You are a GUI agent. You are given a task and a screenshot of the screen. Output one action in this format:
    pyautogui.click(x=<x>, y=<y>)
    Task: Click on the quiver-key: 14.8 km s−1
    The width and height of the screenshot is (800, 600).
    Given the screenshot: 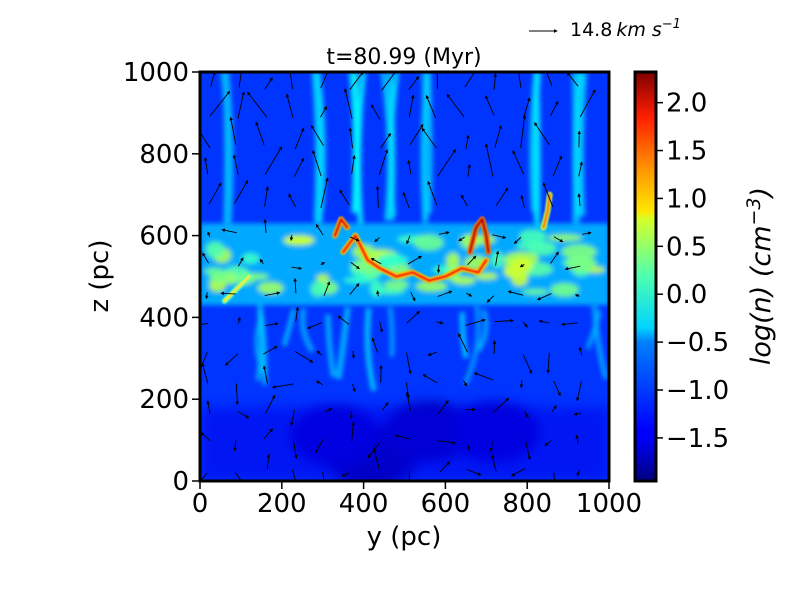 What is the action you would take?
    pyautogui.click(x=605, y=29)
    